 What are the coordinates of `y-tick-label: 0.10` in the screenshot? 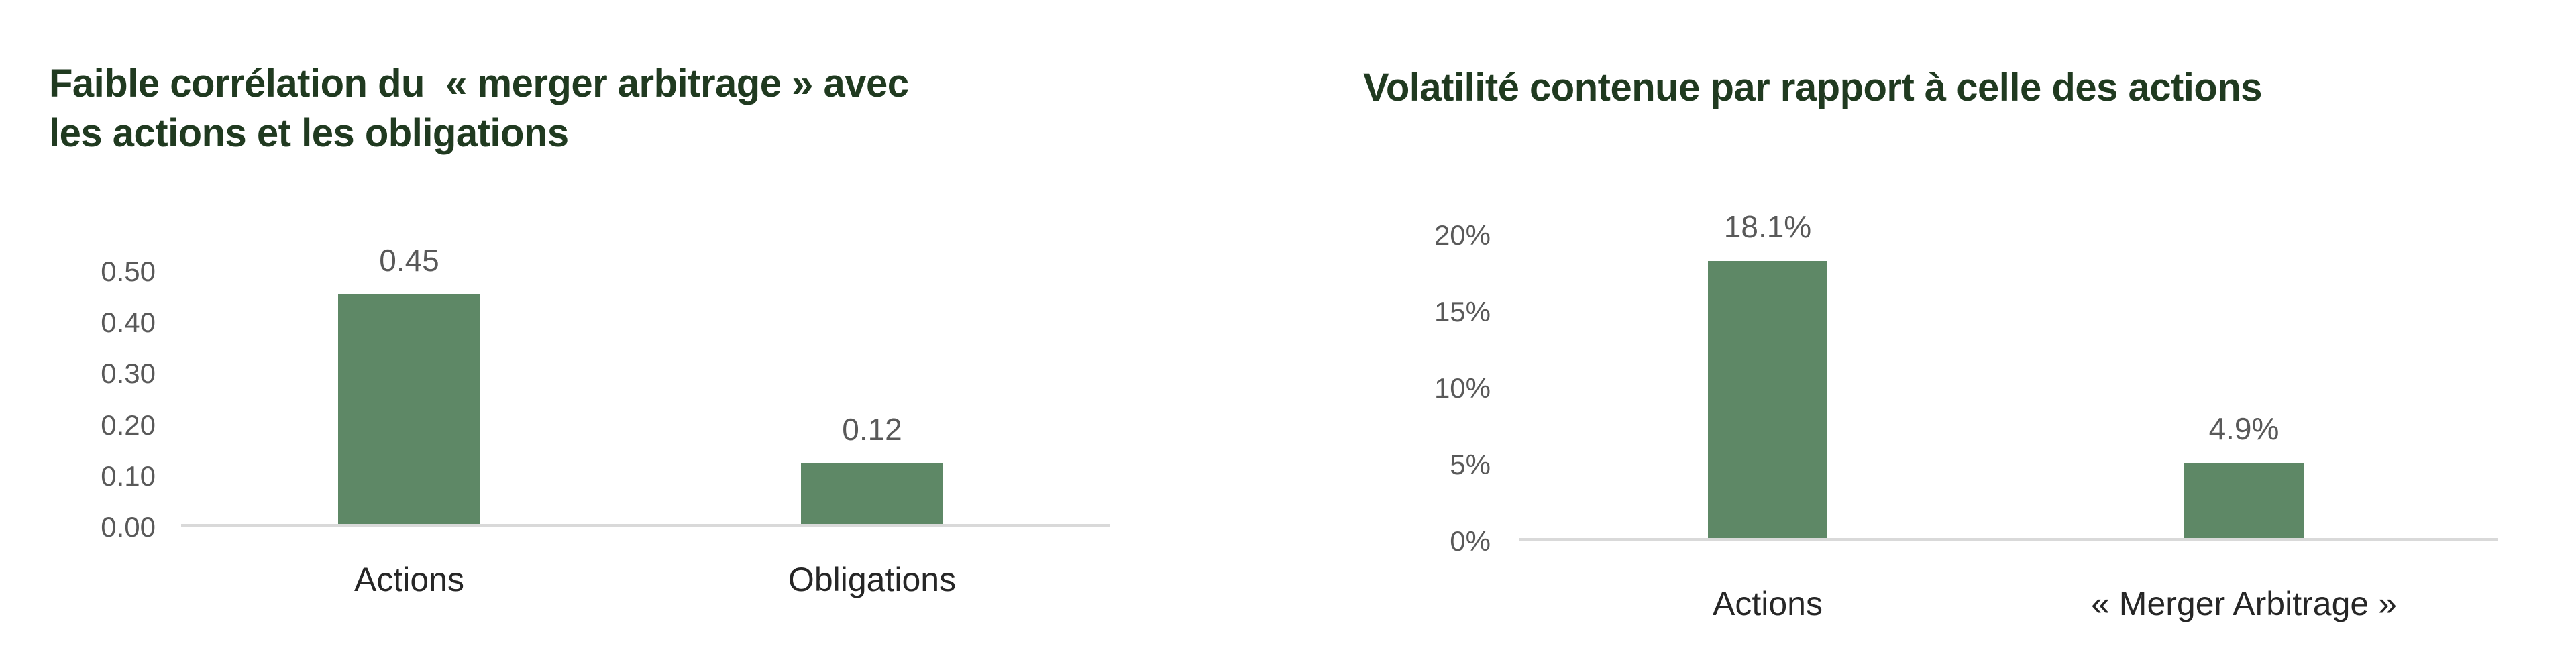 It's located at (128, 476).